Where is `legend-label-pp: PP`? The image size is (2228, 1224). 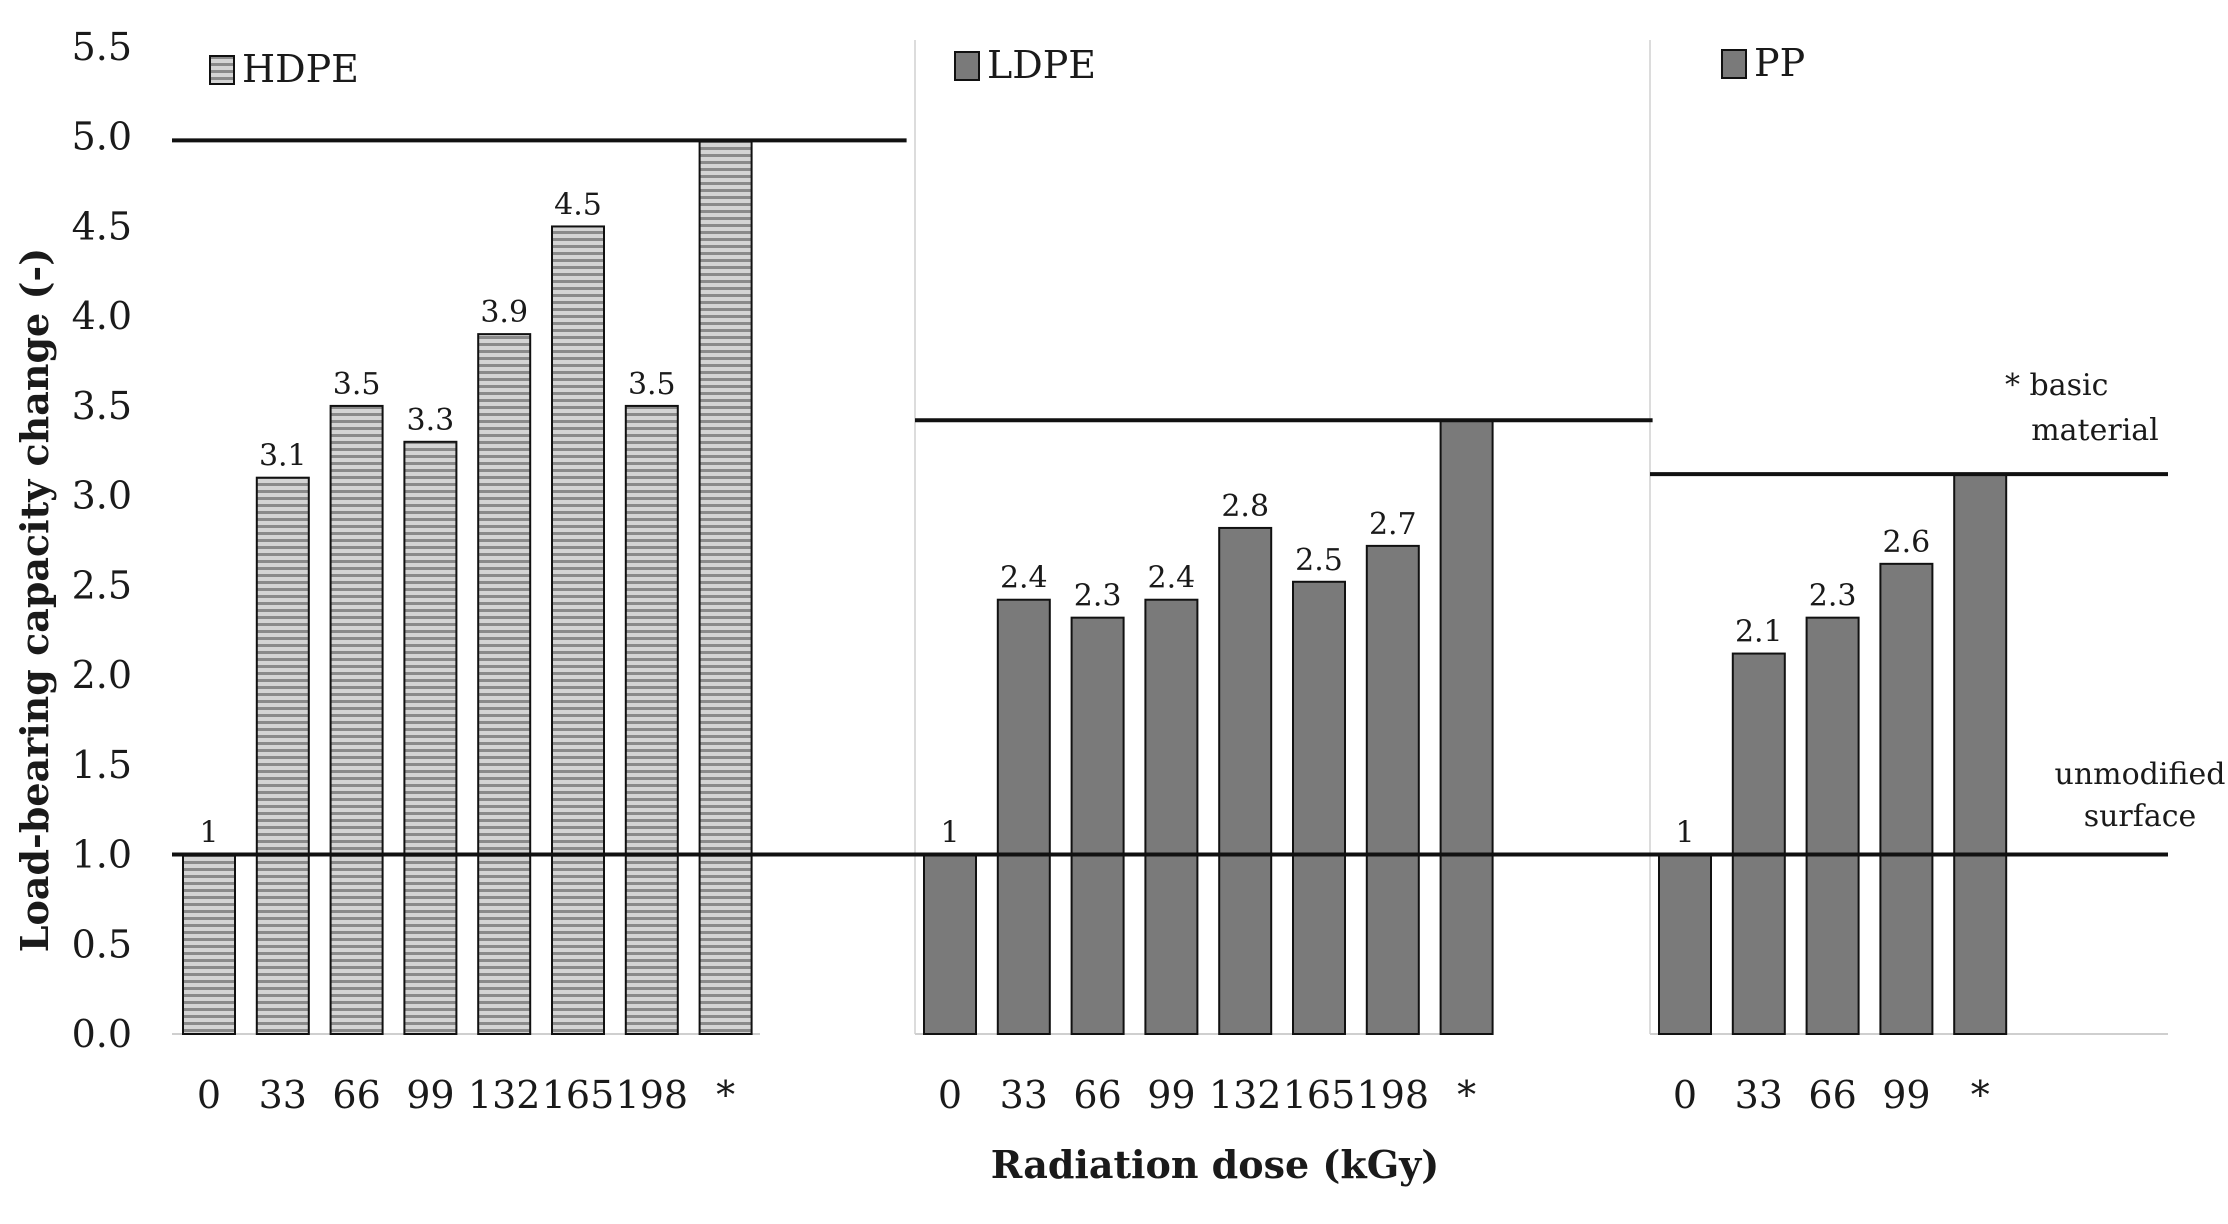
legend-label-pp: PP is located at coordinates (1779, 63).